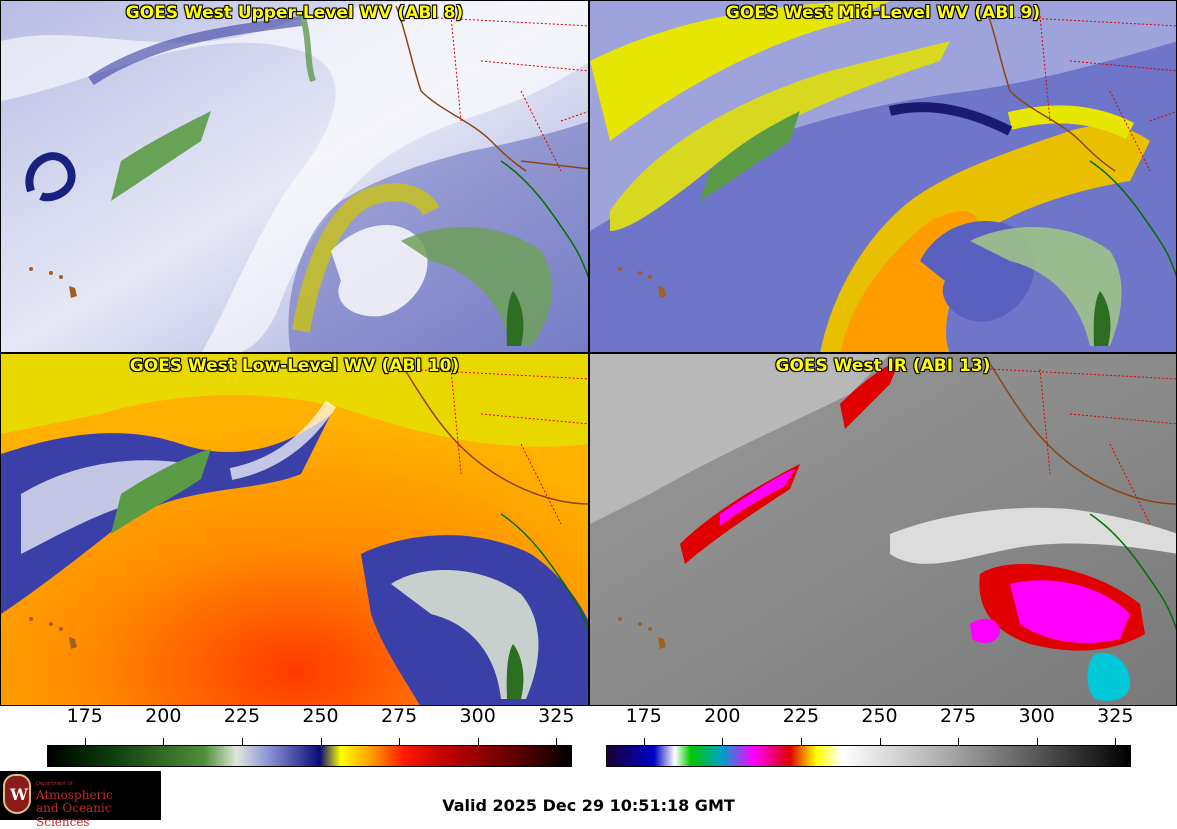 This screenshot has width=1177, height=829. Describe the element at coordinates (163, 716) in the screenshot. I see `wv-tick-label: 200` at that location.